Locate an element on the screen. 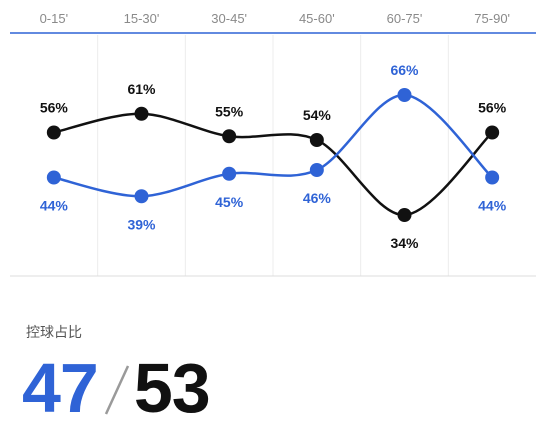 The image size is (546, 432). possession-right-value: 53 is located at coordinates (172, 388).